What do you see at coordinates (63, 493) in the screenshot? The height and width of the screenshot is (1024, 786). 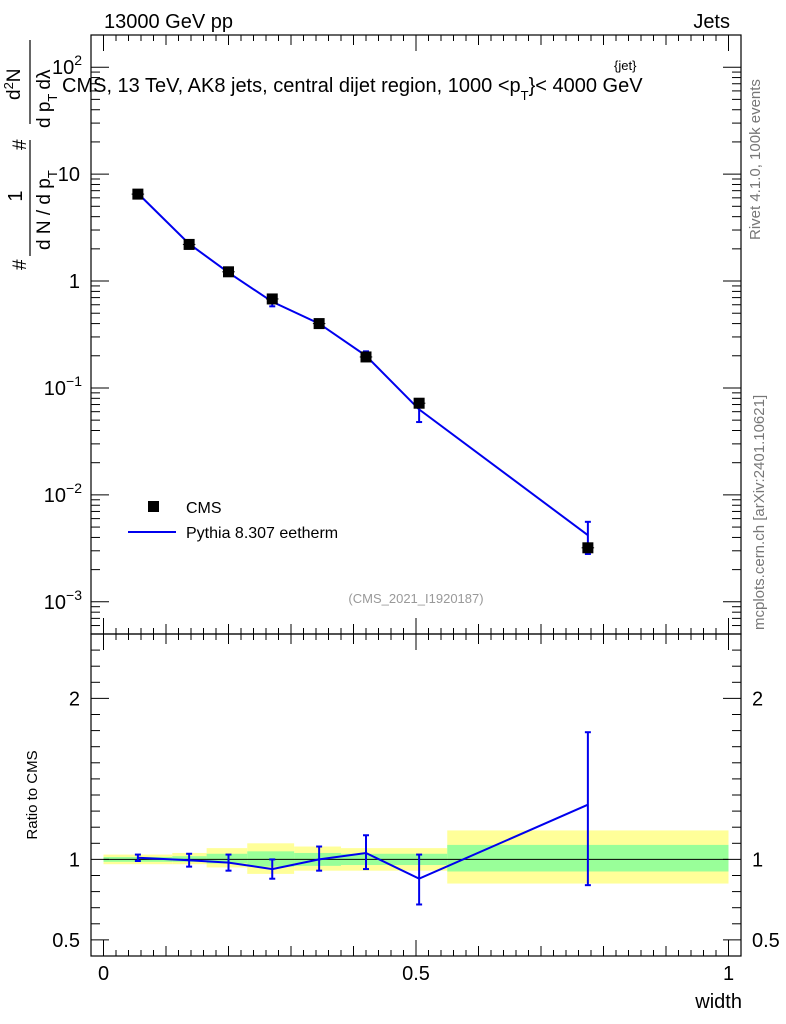 I see `main-y-tick-label: 10⁻²` at bounding box center [63, 493].